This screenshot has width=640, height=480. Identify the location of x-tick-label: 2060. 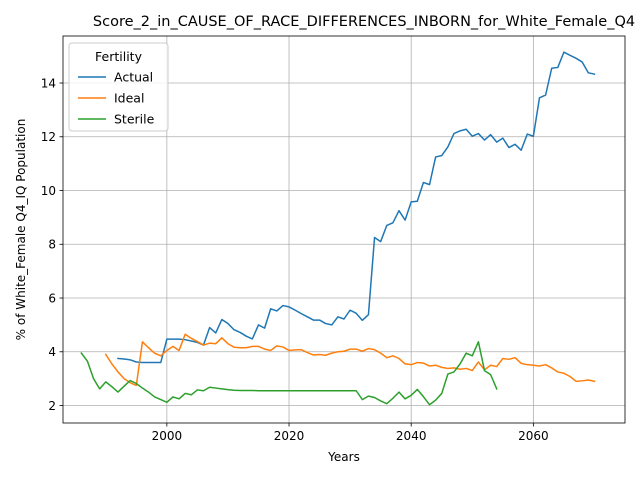
(533, 436).